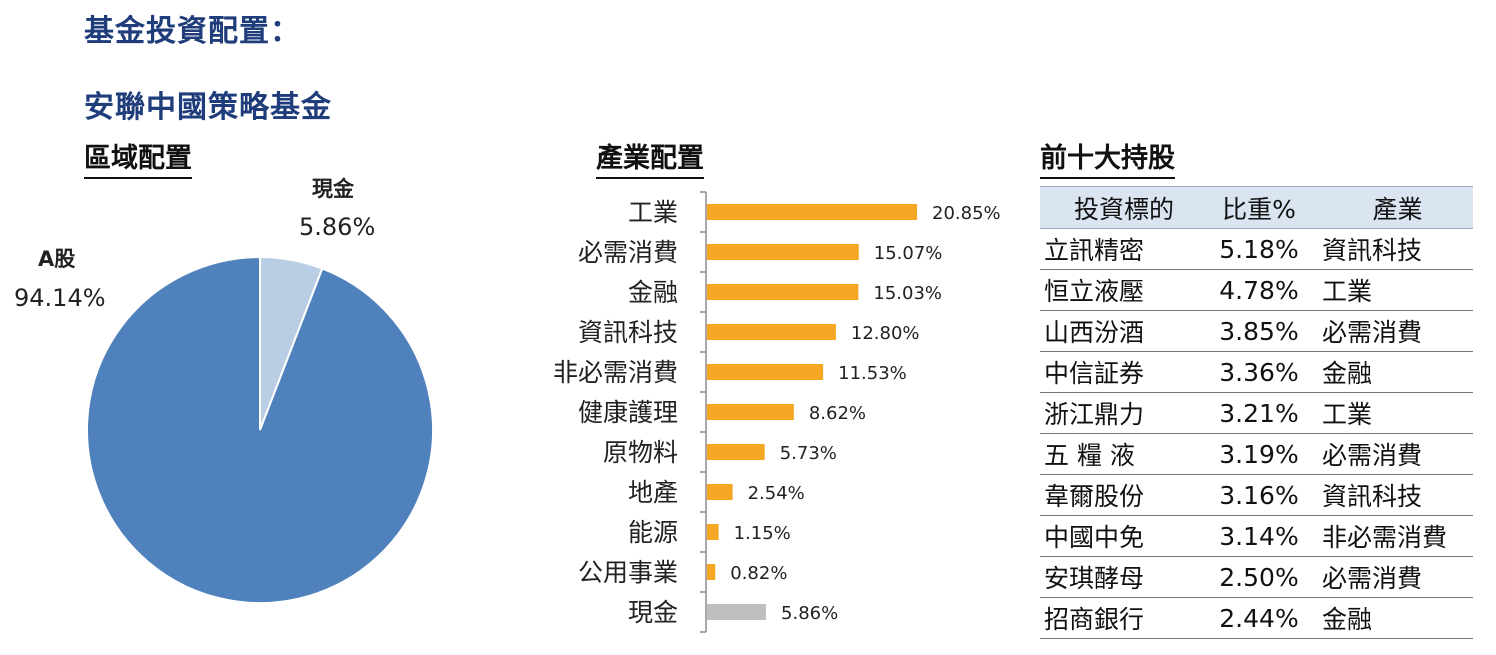 Image resolution: width=1496 pixels, height=655 pixels. I want to click on stock-name: 浙江鼎力, so click(1122, 413).